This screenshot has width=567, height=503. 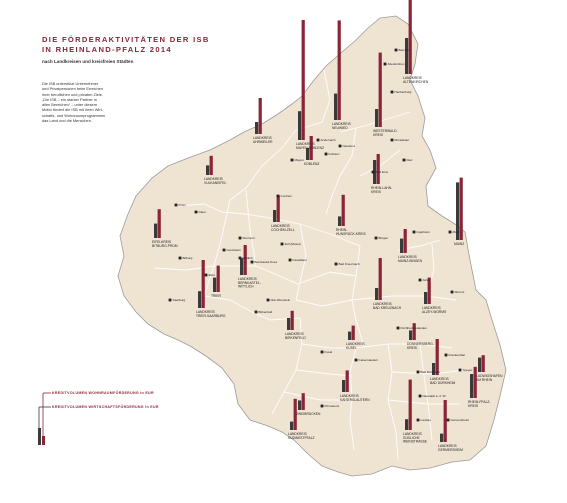 I want to click on district-label: AM RHEIN, so click(x=484, y=380).